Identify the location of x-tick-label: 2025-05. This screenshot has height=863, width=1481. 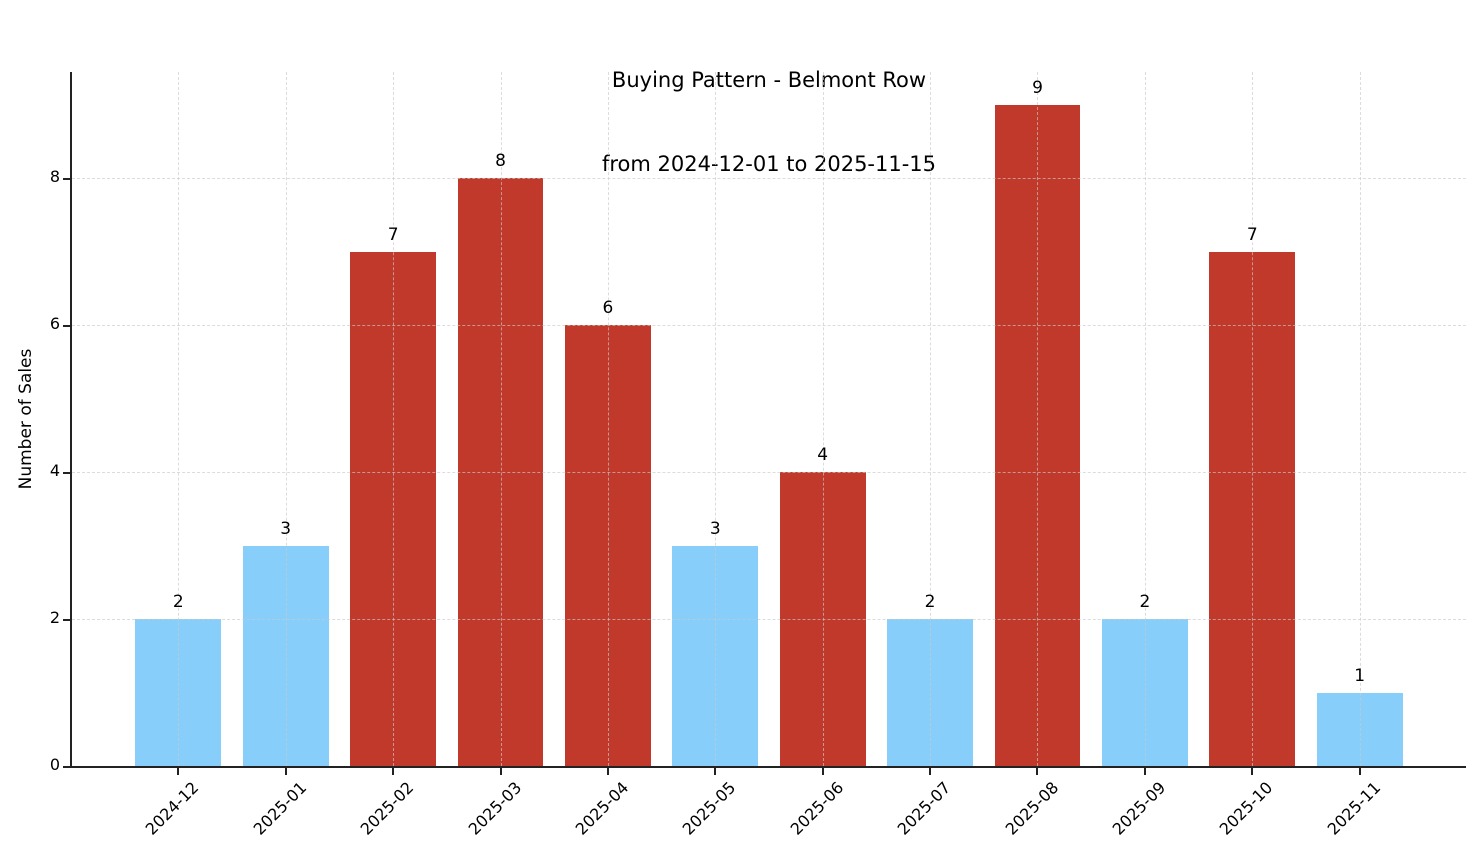
(709, 808).